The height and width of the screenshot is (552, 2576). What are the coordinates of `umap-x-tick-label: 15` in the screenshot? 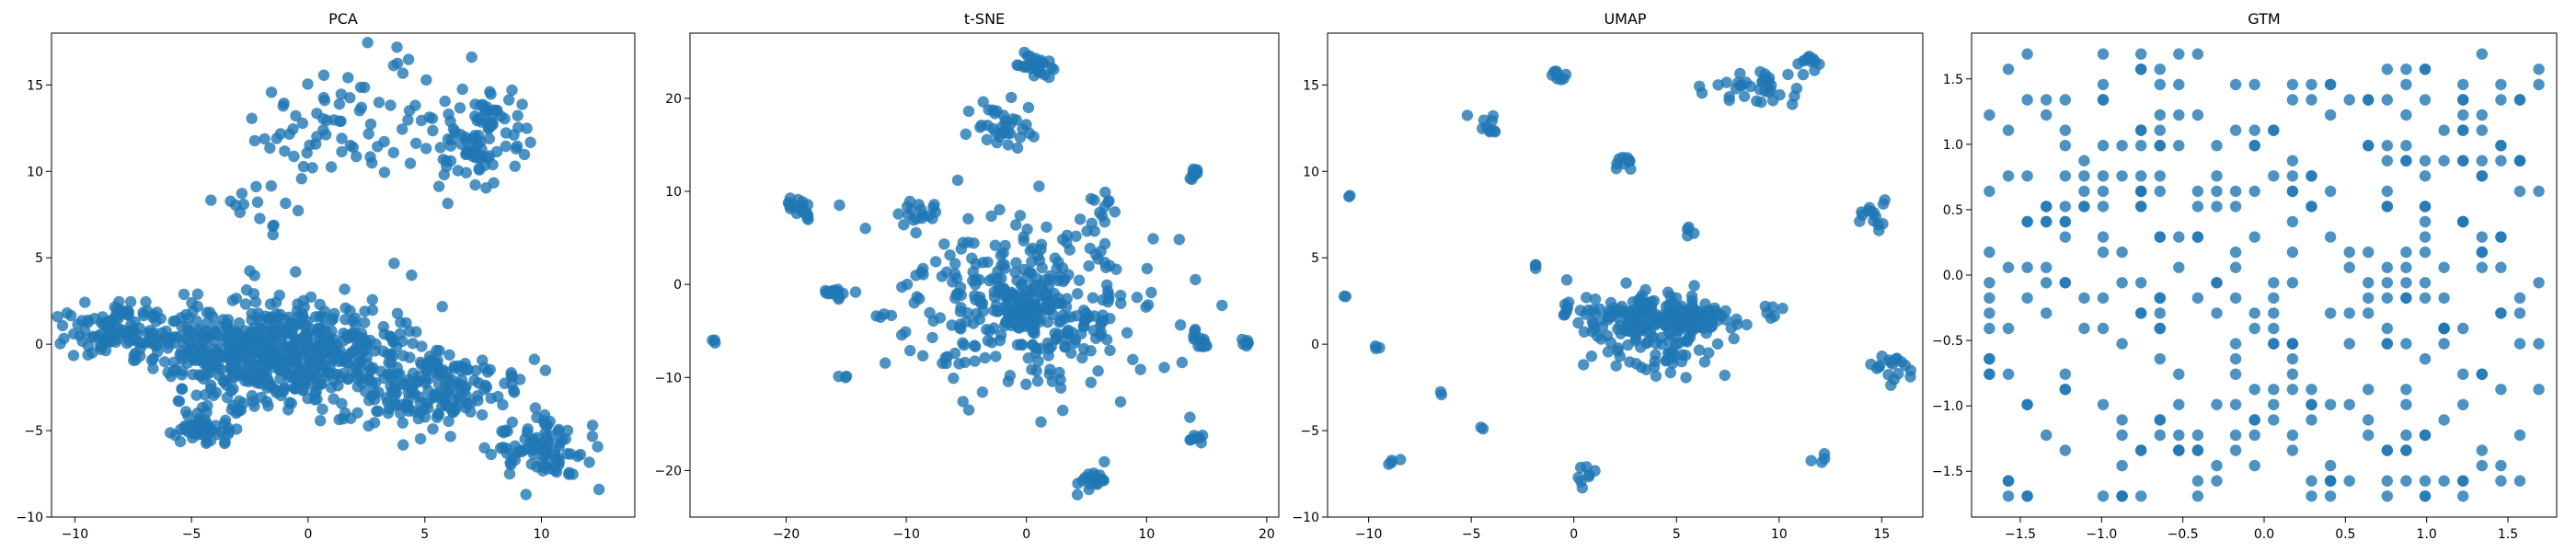 It's located at (1881, 534).